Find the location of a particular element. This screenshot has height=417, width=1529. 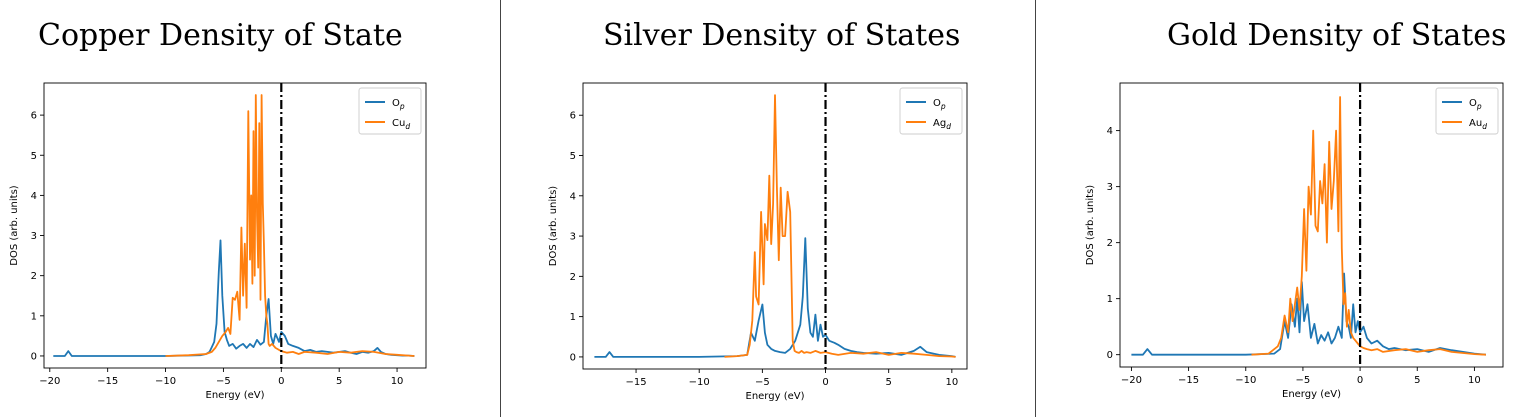

chart-title: Silver Density of States is located at coordinates (782, 35).